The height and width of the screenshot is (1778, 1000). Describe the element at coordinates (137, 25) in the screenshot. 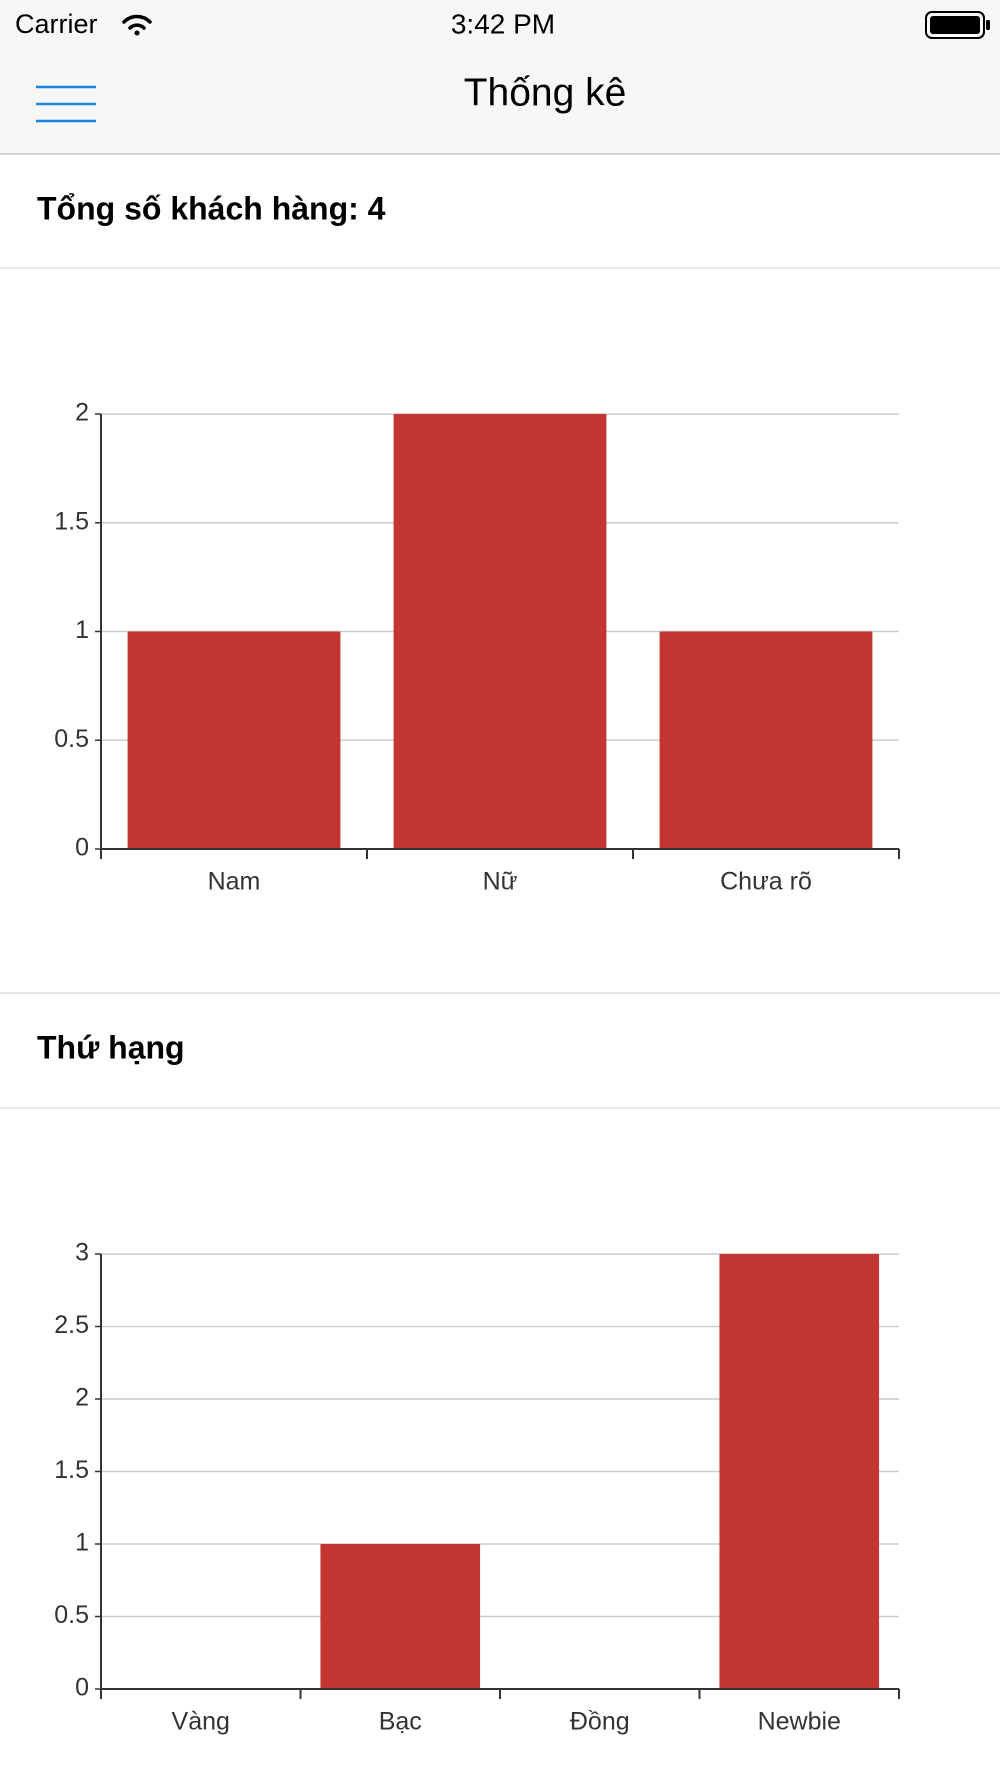

I see `wifi-icon` at that location.